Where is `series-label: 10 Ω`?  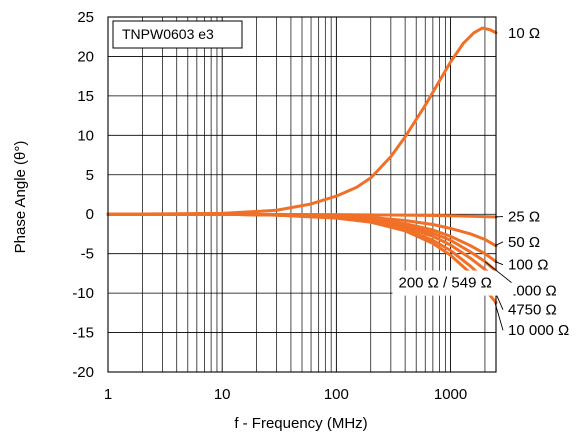
series-label: 10 Ω is located at coordinates (524, 33).